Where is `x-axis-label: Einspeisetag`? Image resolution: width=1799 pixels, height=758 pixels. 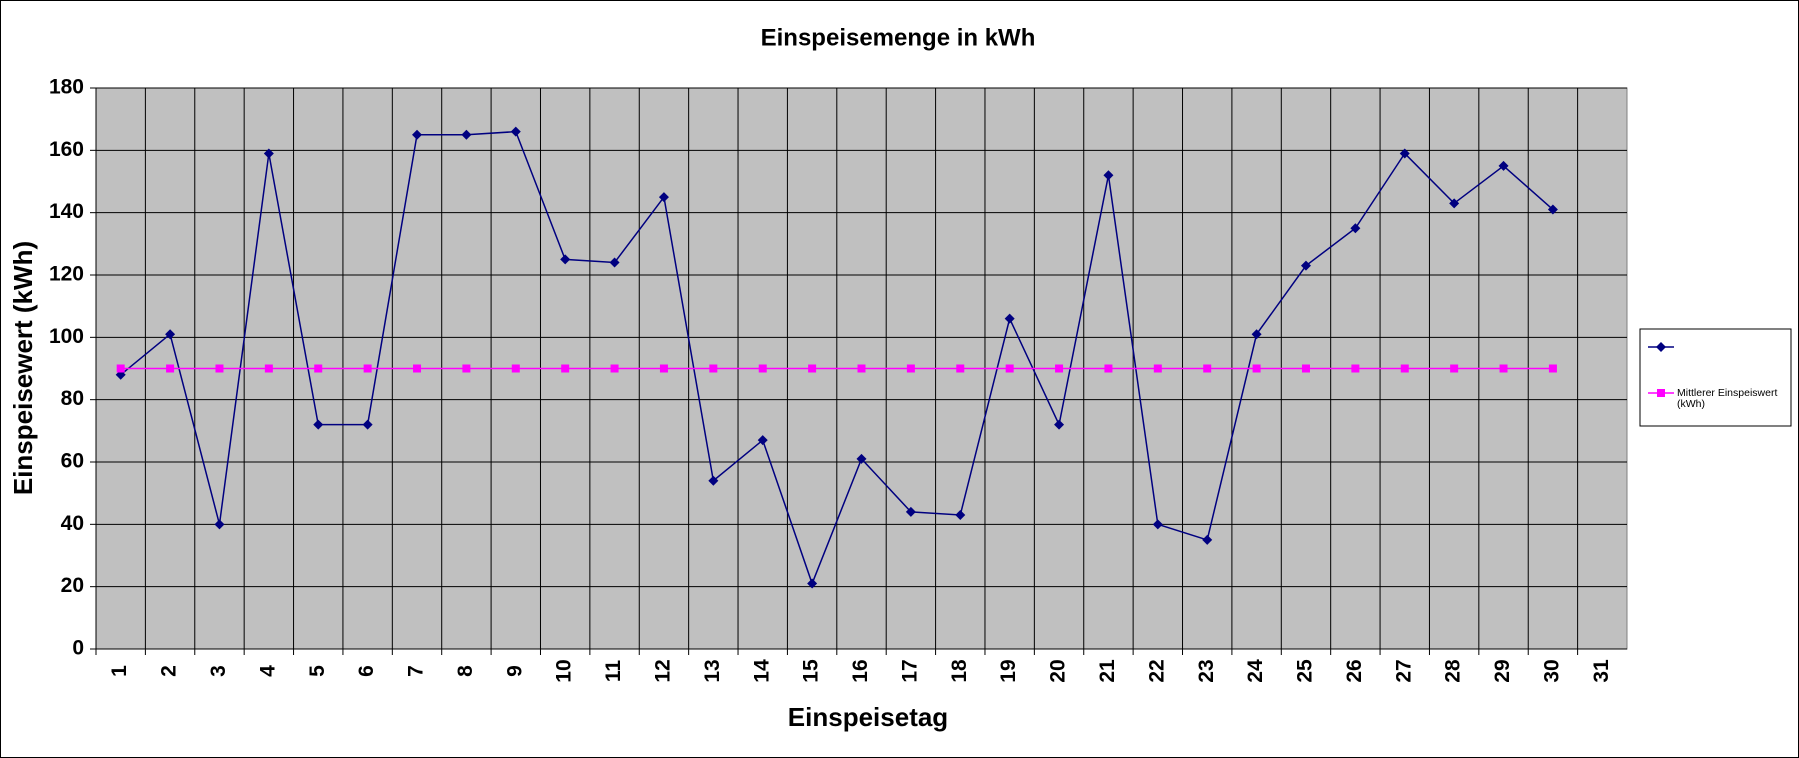 x-axis-label: Einspeisetag is located at coordinates (868, 717).